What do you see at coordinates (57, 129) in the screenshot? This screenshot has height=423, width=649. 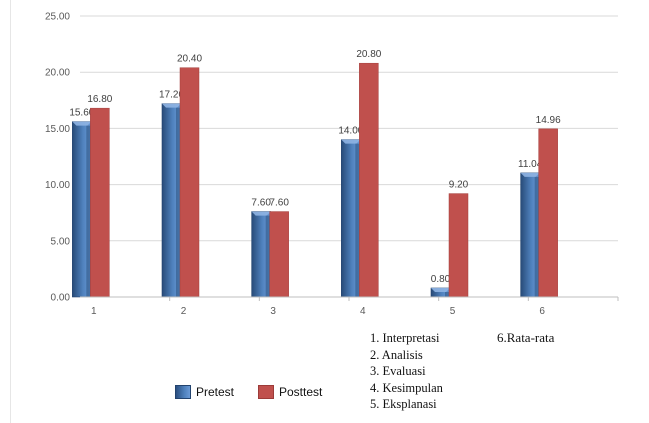 I see `y-tick-label: 15.00` at bounding box center [57, 129].